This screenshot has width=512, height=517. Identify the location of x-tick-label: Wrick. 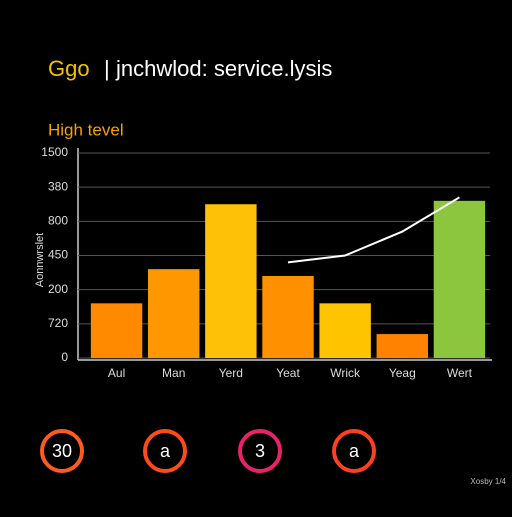
(345, 373).